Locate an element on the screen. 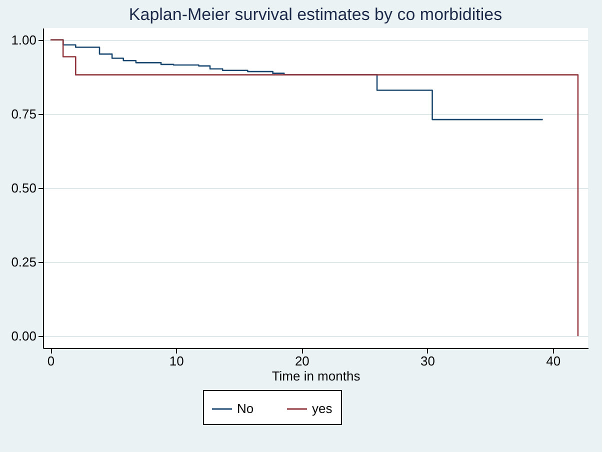  legend-label: yes is located at coordinates (322, 408).